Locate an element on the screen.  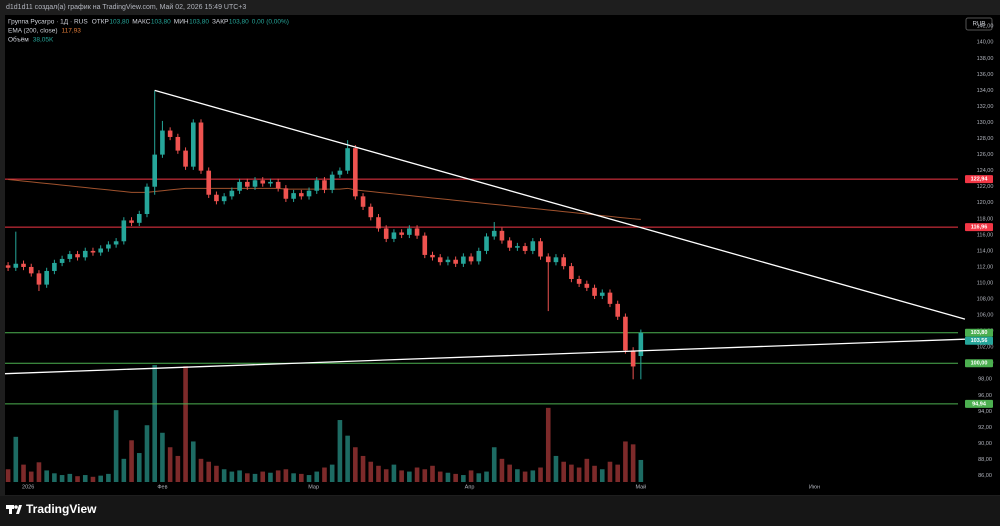
y-tick-label: 92,00 is located at coordinates (985, 428).